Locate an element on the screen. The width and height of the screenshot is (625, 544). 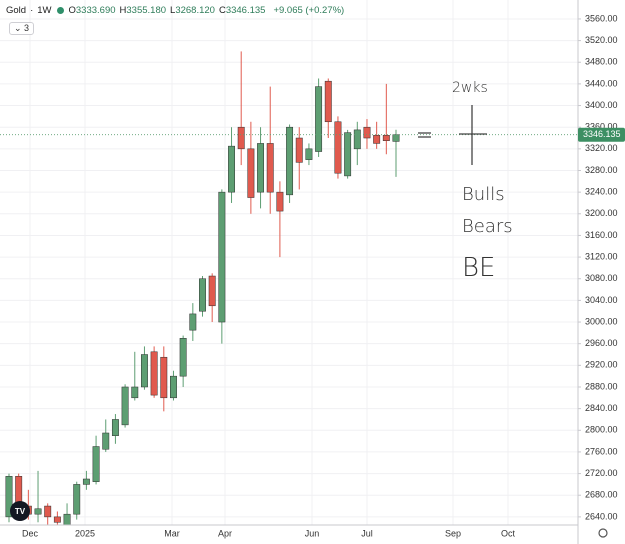
annotation: Bears is located at coordinates (487, 226).